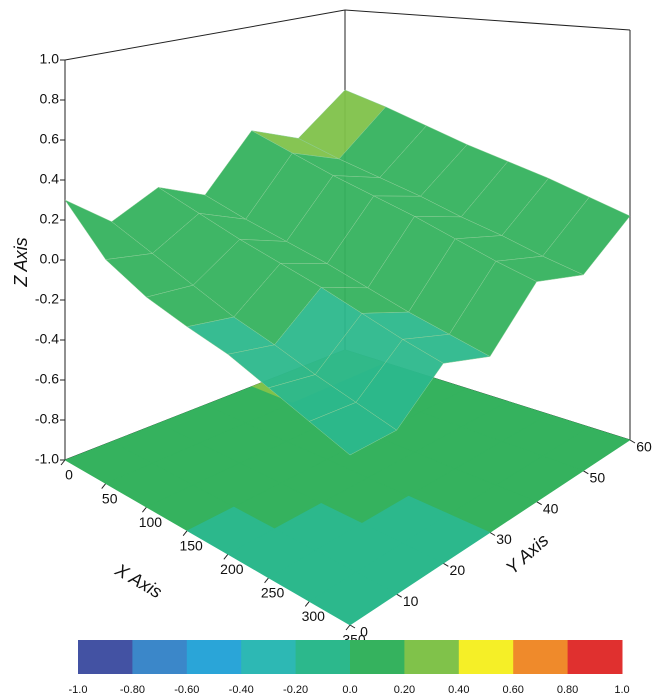 The width and height of the screenshot is (656, 699). Describe the element at coordinates (295, 690) in the screenshot. I see `colorbar-tick-label: -0.20` at that location.